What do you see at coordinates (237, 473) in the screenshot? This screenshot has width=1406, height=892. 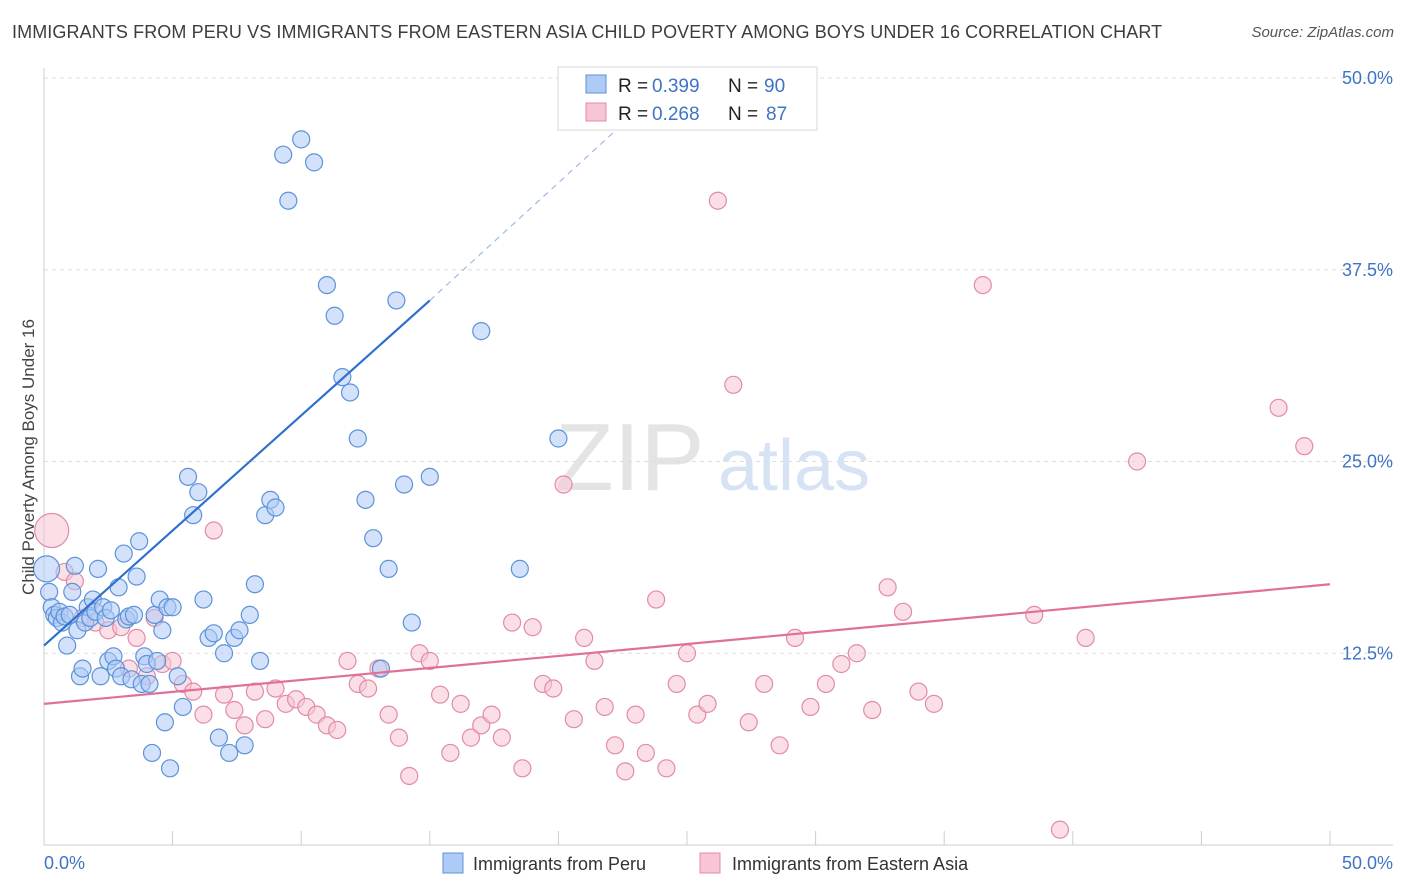 I see `peru-trend-line` at bounding box center [237, 473].